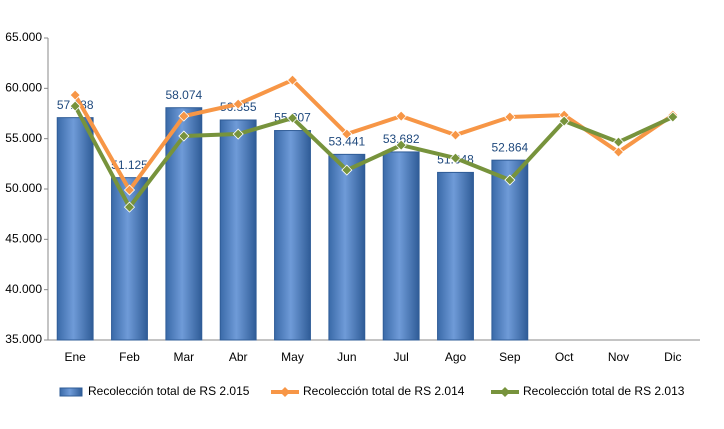 Image resolution: width=724 pixels, height=429 pixels. Describe the element at coordinates (604, 391) in the screenshot. I see `legend-label: Recolección total de RS 2.013` at that location.